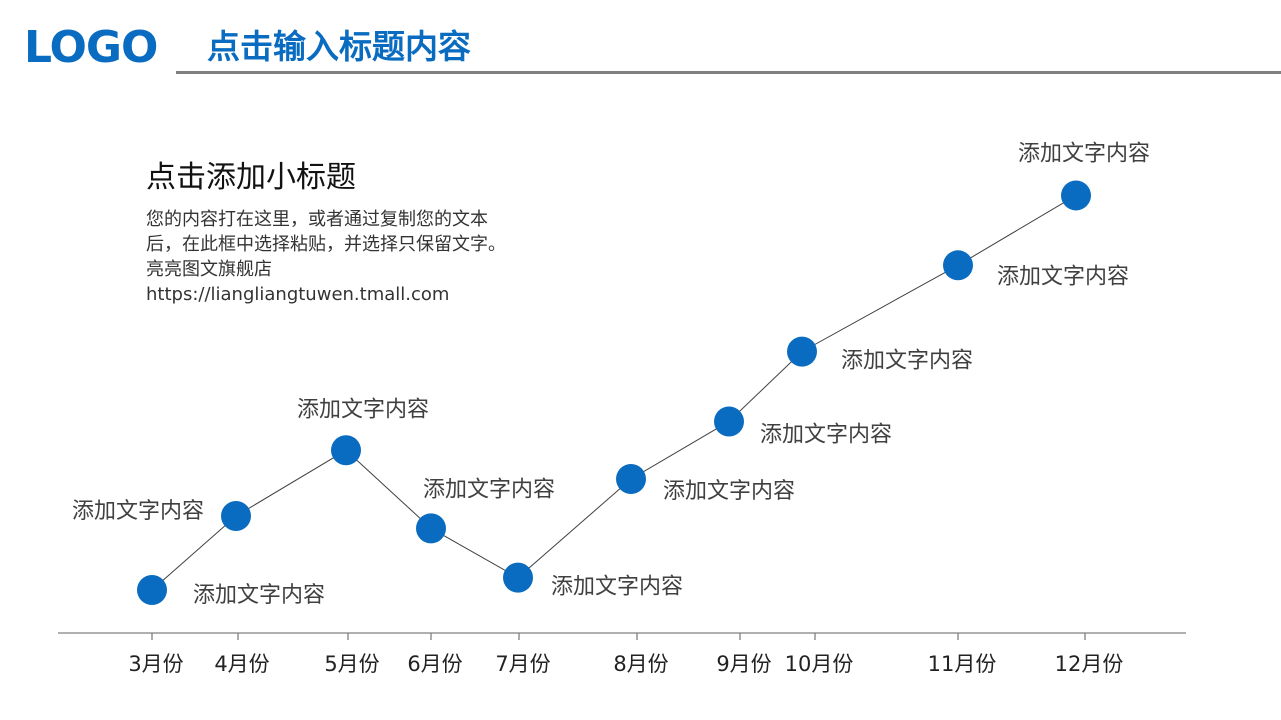 The width and height of the screenshot is (1281, 720). Describe the element at coordinates (317, 219) in the screenshot. I see `body-line: 您的内容打在这里，或者通过复制您的文本` at that location.